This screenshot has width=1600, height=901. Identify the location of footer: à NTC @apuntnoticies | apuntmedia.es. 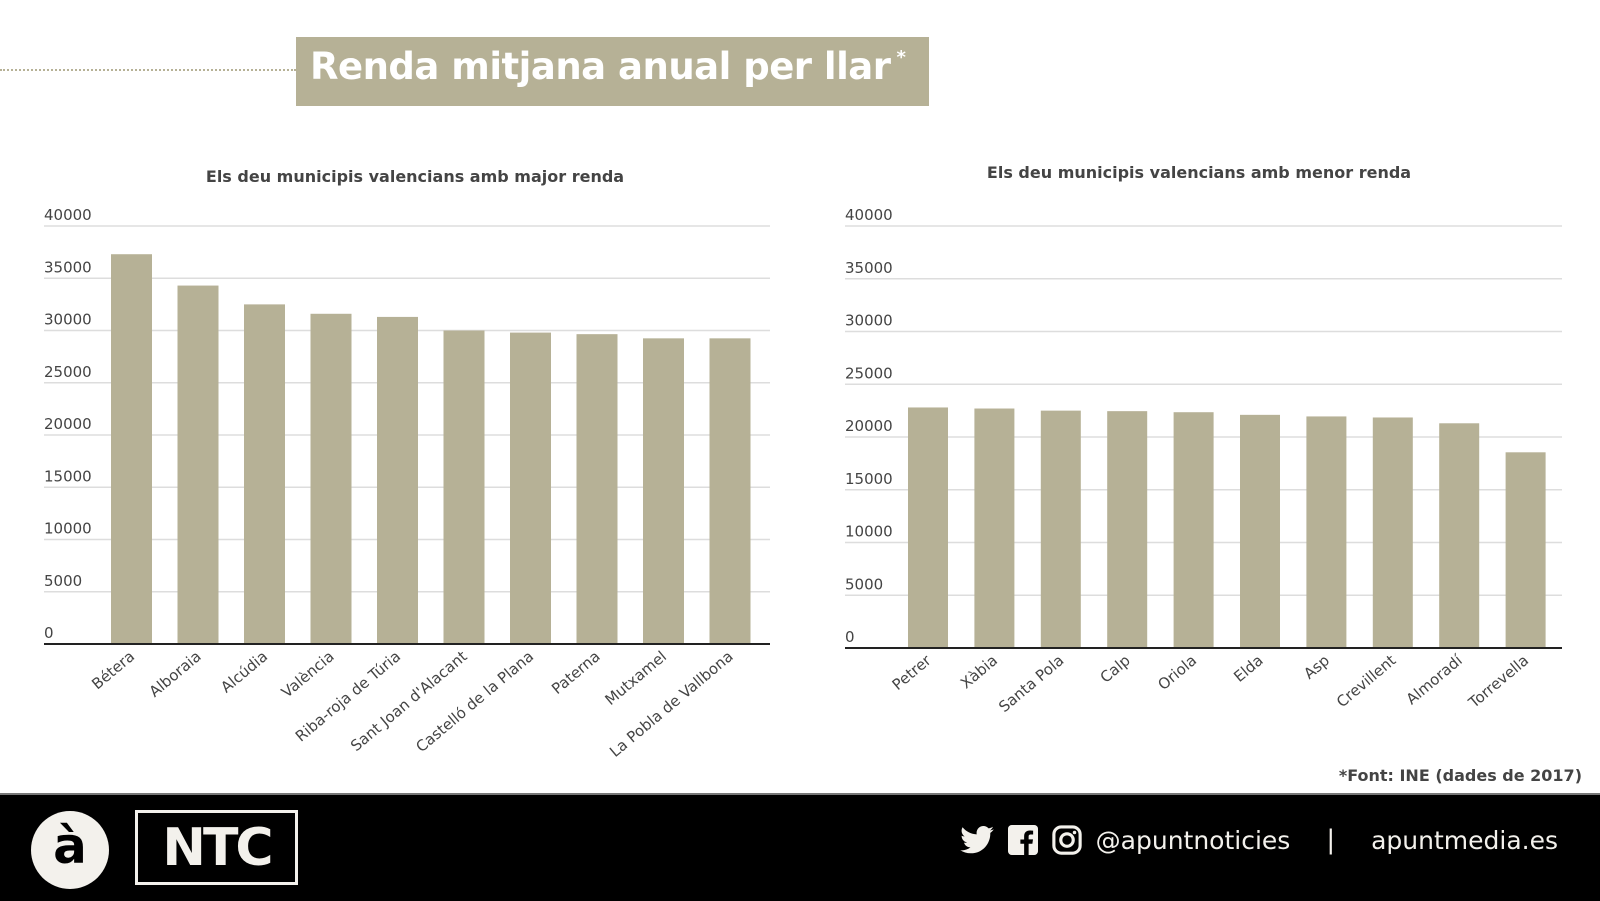
(800, 847).